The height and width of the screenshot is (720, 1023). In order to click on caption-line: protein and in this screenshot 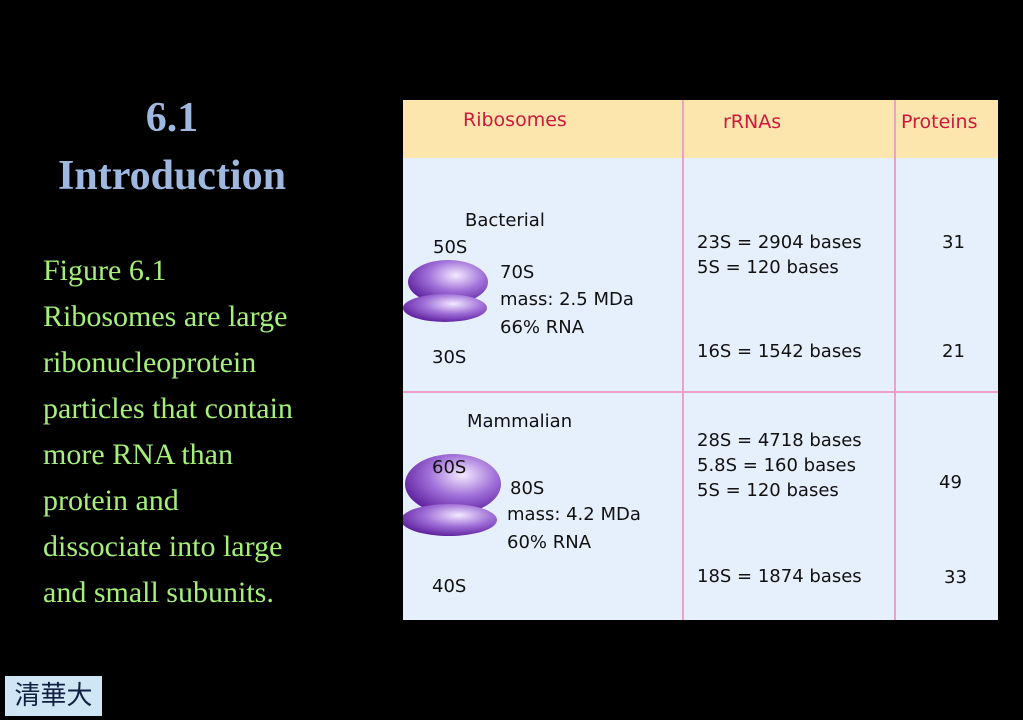, I will do `click(111, 500)`.